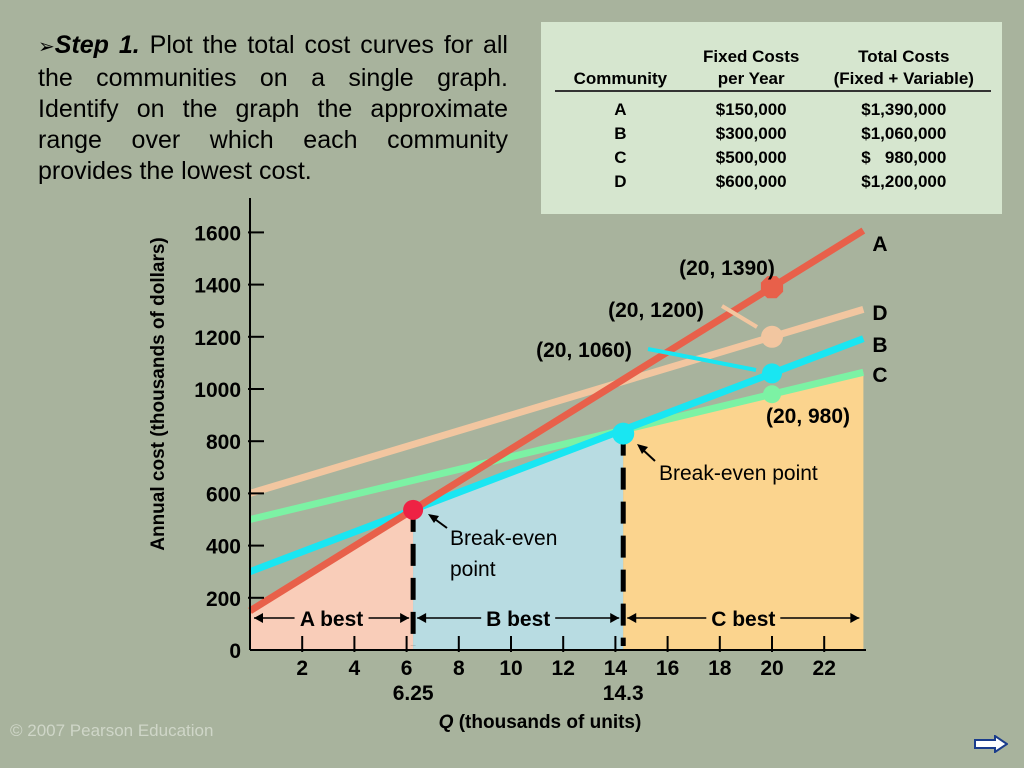 Image resolution: width=1024 pixels, height=768 pixels. I want to click on x-tick-label: 4, so click(355, 668).